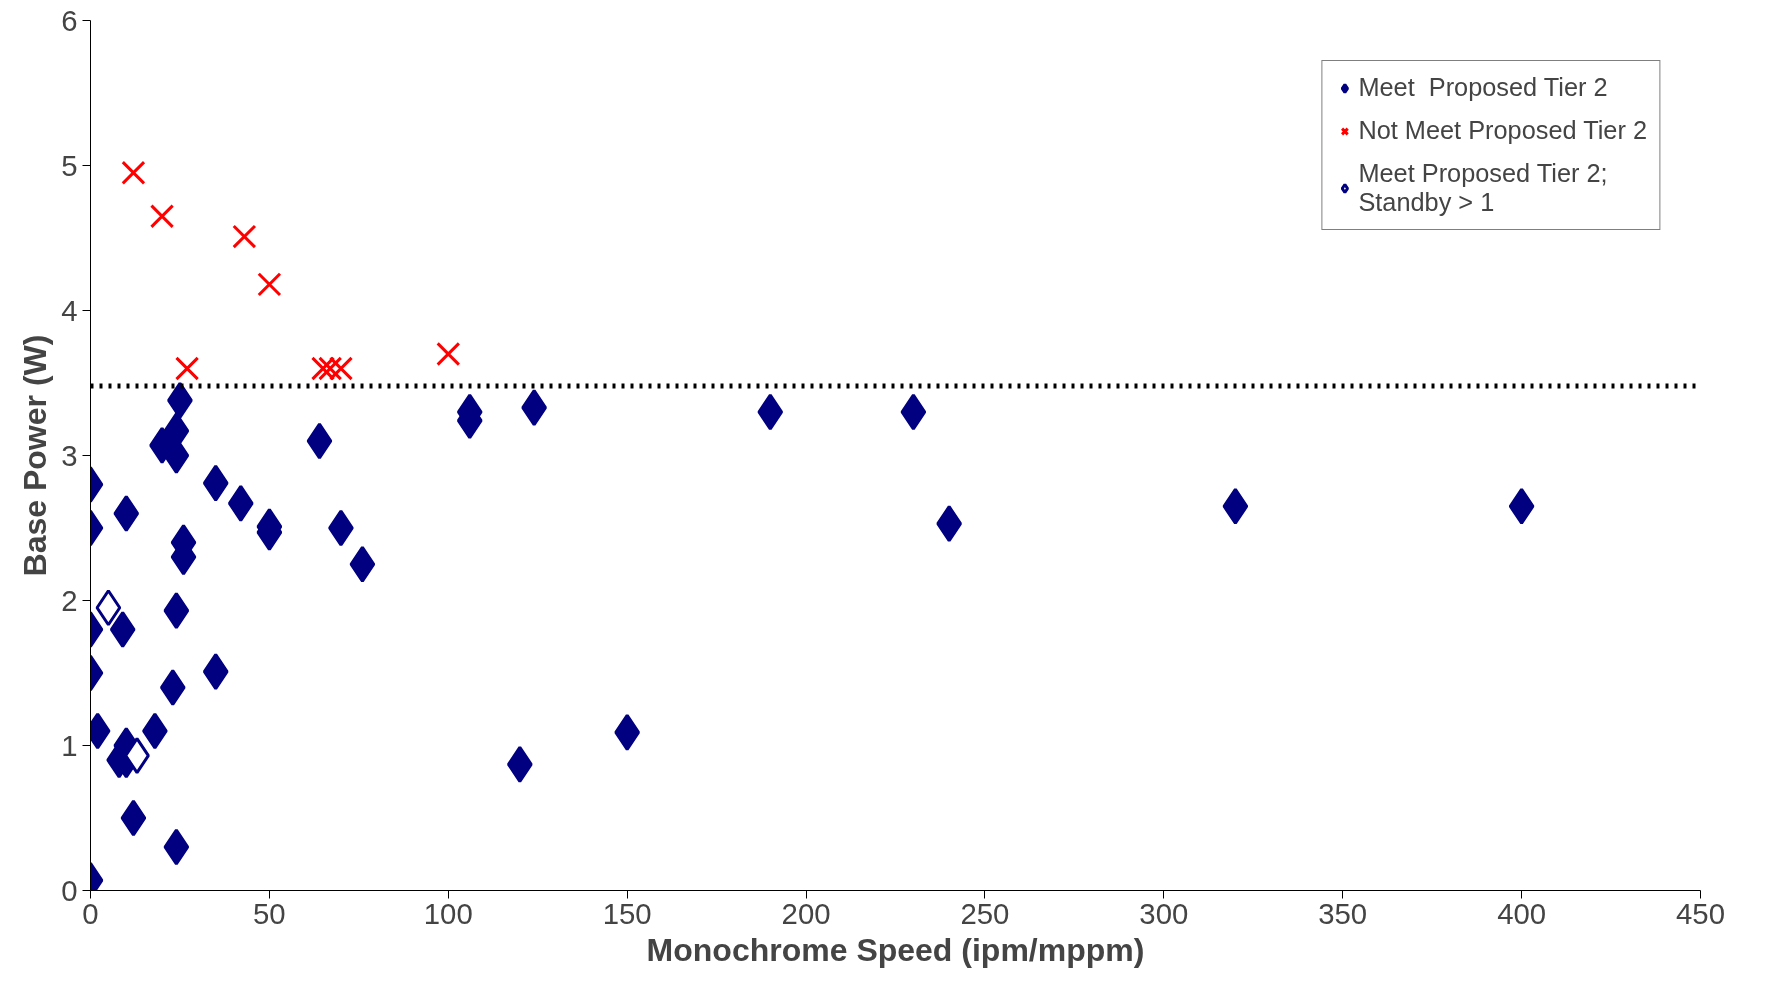 The image size is (1776, 992). Describe the element at coordinates (69, 20) in the screenshot. I see `y-tick-label: 6` at that location.